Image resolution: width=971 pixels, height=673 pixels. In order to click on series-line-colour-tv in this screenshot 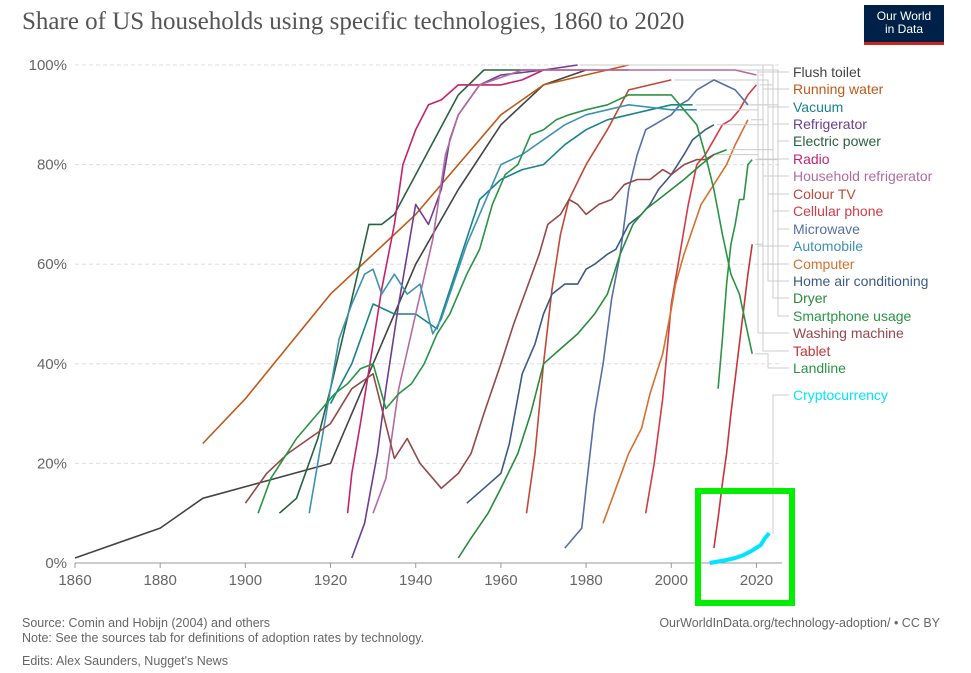, I will do `click(598, 296)`.